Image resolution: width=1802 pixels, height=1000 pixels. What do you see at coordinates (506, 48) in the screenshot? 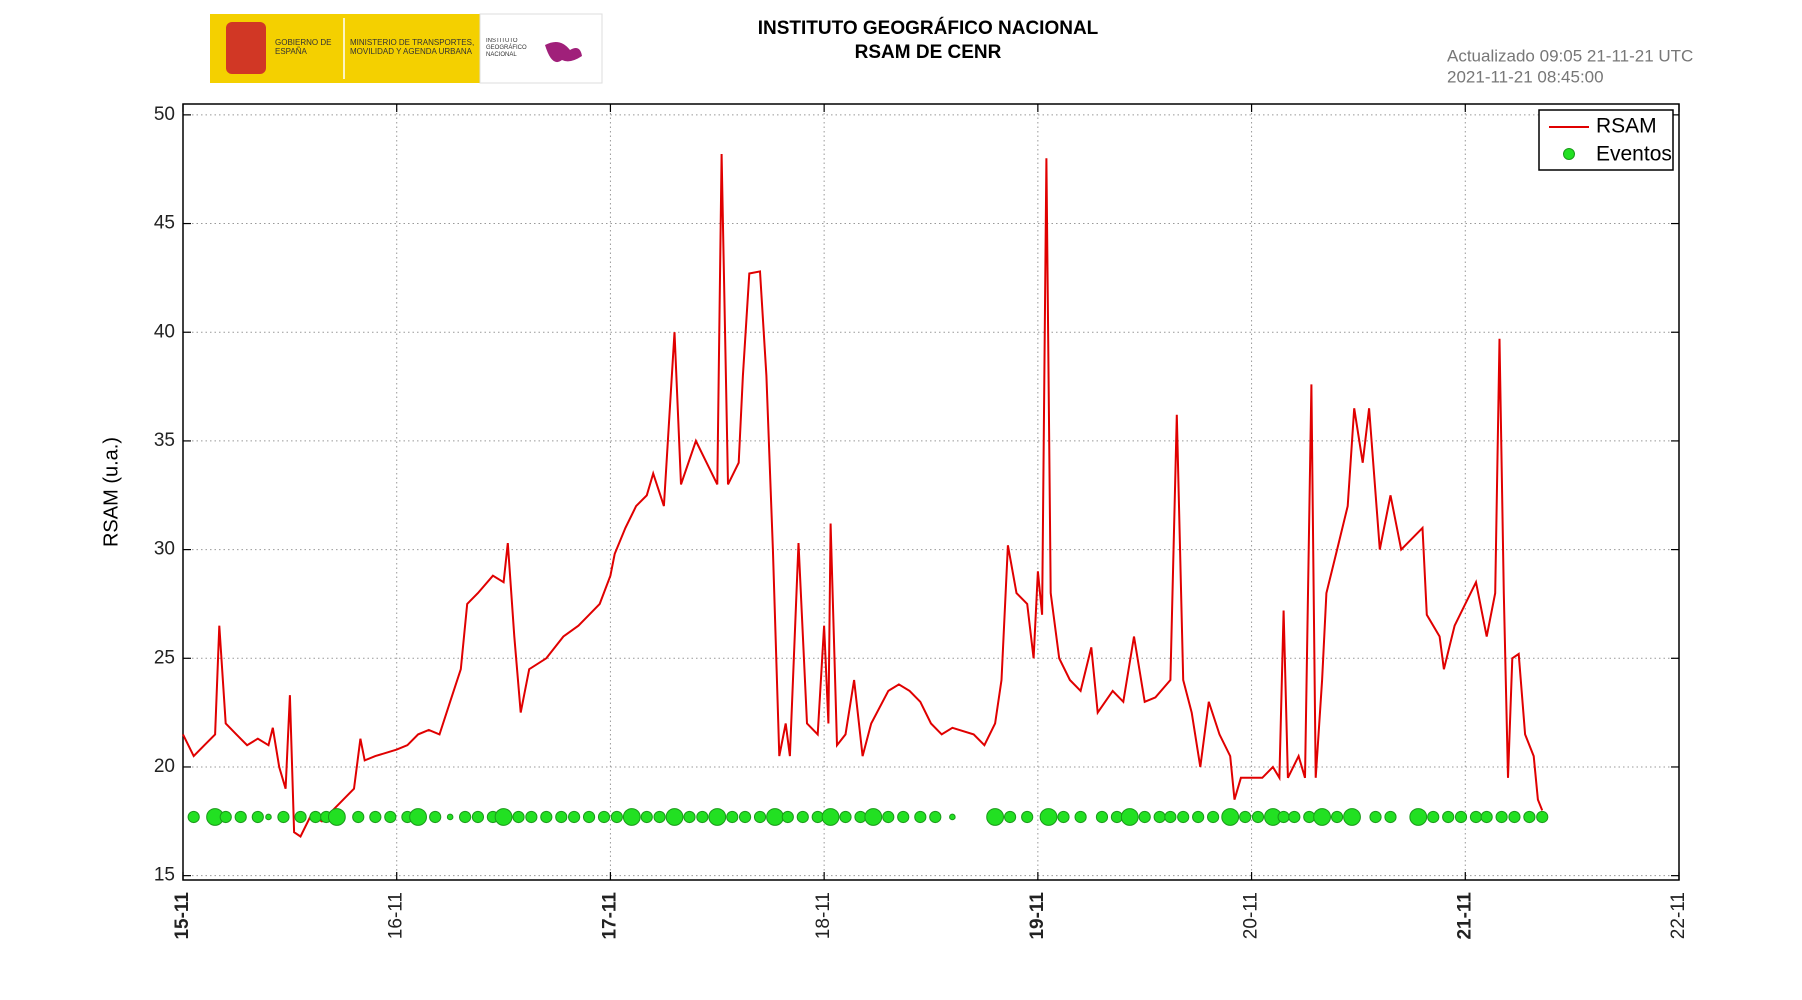
I see `logo-text: INSTITUTO GEOGRÁFICO NACIONAL` at bounding box center [506, 48].